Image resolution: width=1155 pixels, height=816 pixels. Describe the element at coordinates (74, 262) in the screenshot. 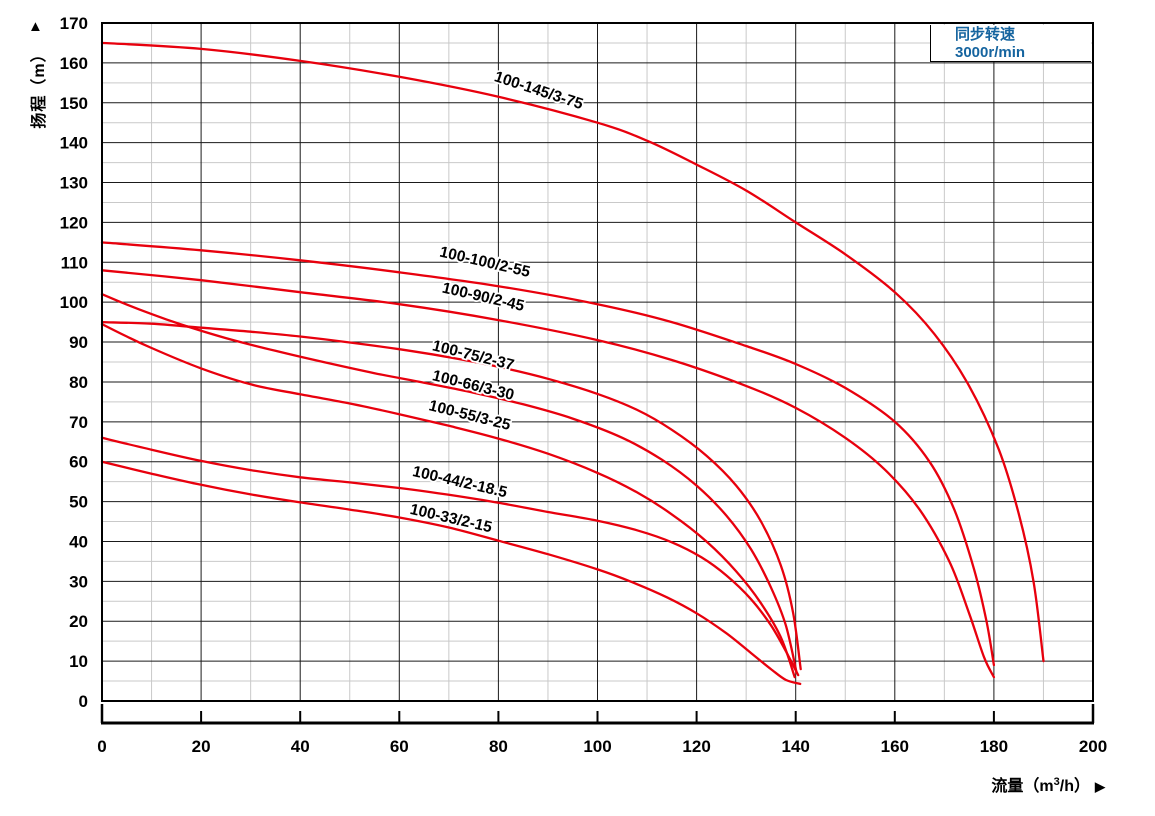

I see `y-tick-label: 110` at that location.